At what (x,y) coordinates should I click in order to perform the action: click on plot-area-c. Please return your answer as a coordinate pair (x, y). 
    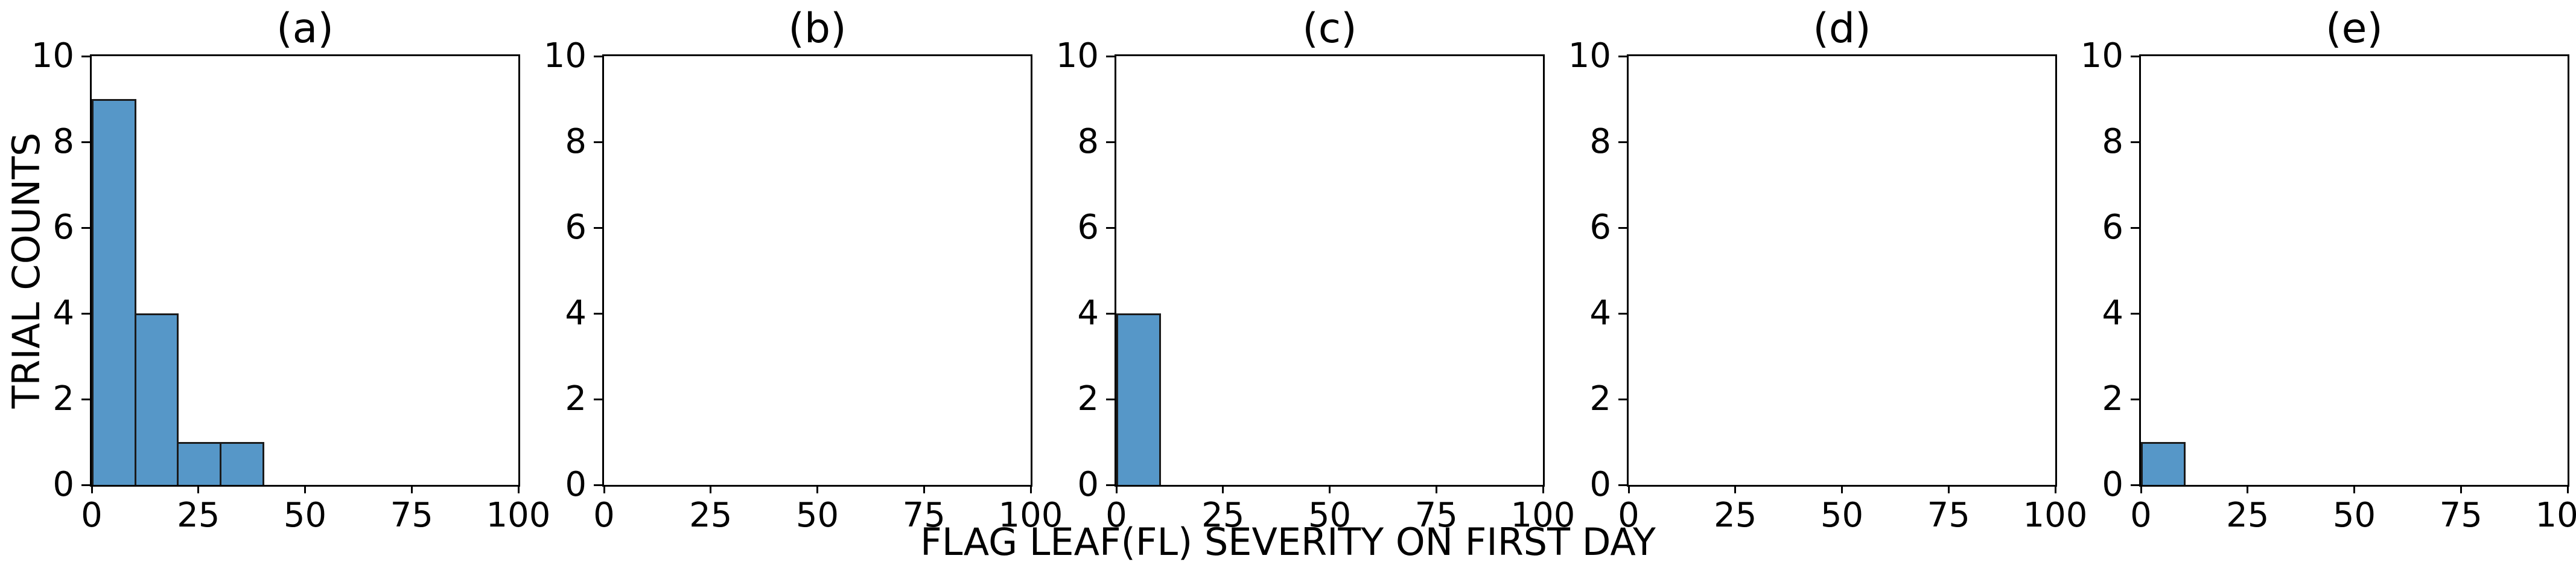
    Looking at the image, I should click on (1330, 270).